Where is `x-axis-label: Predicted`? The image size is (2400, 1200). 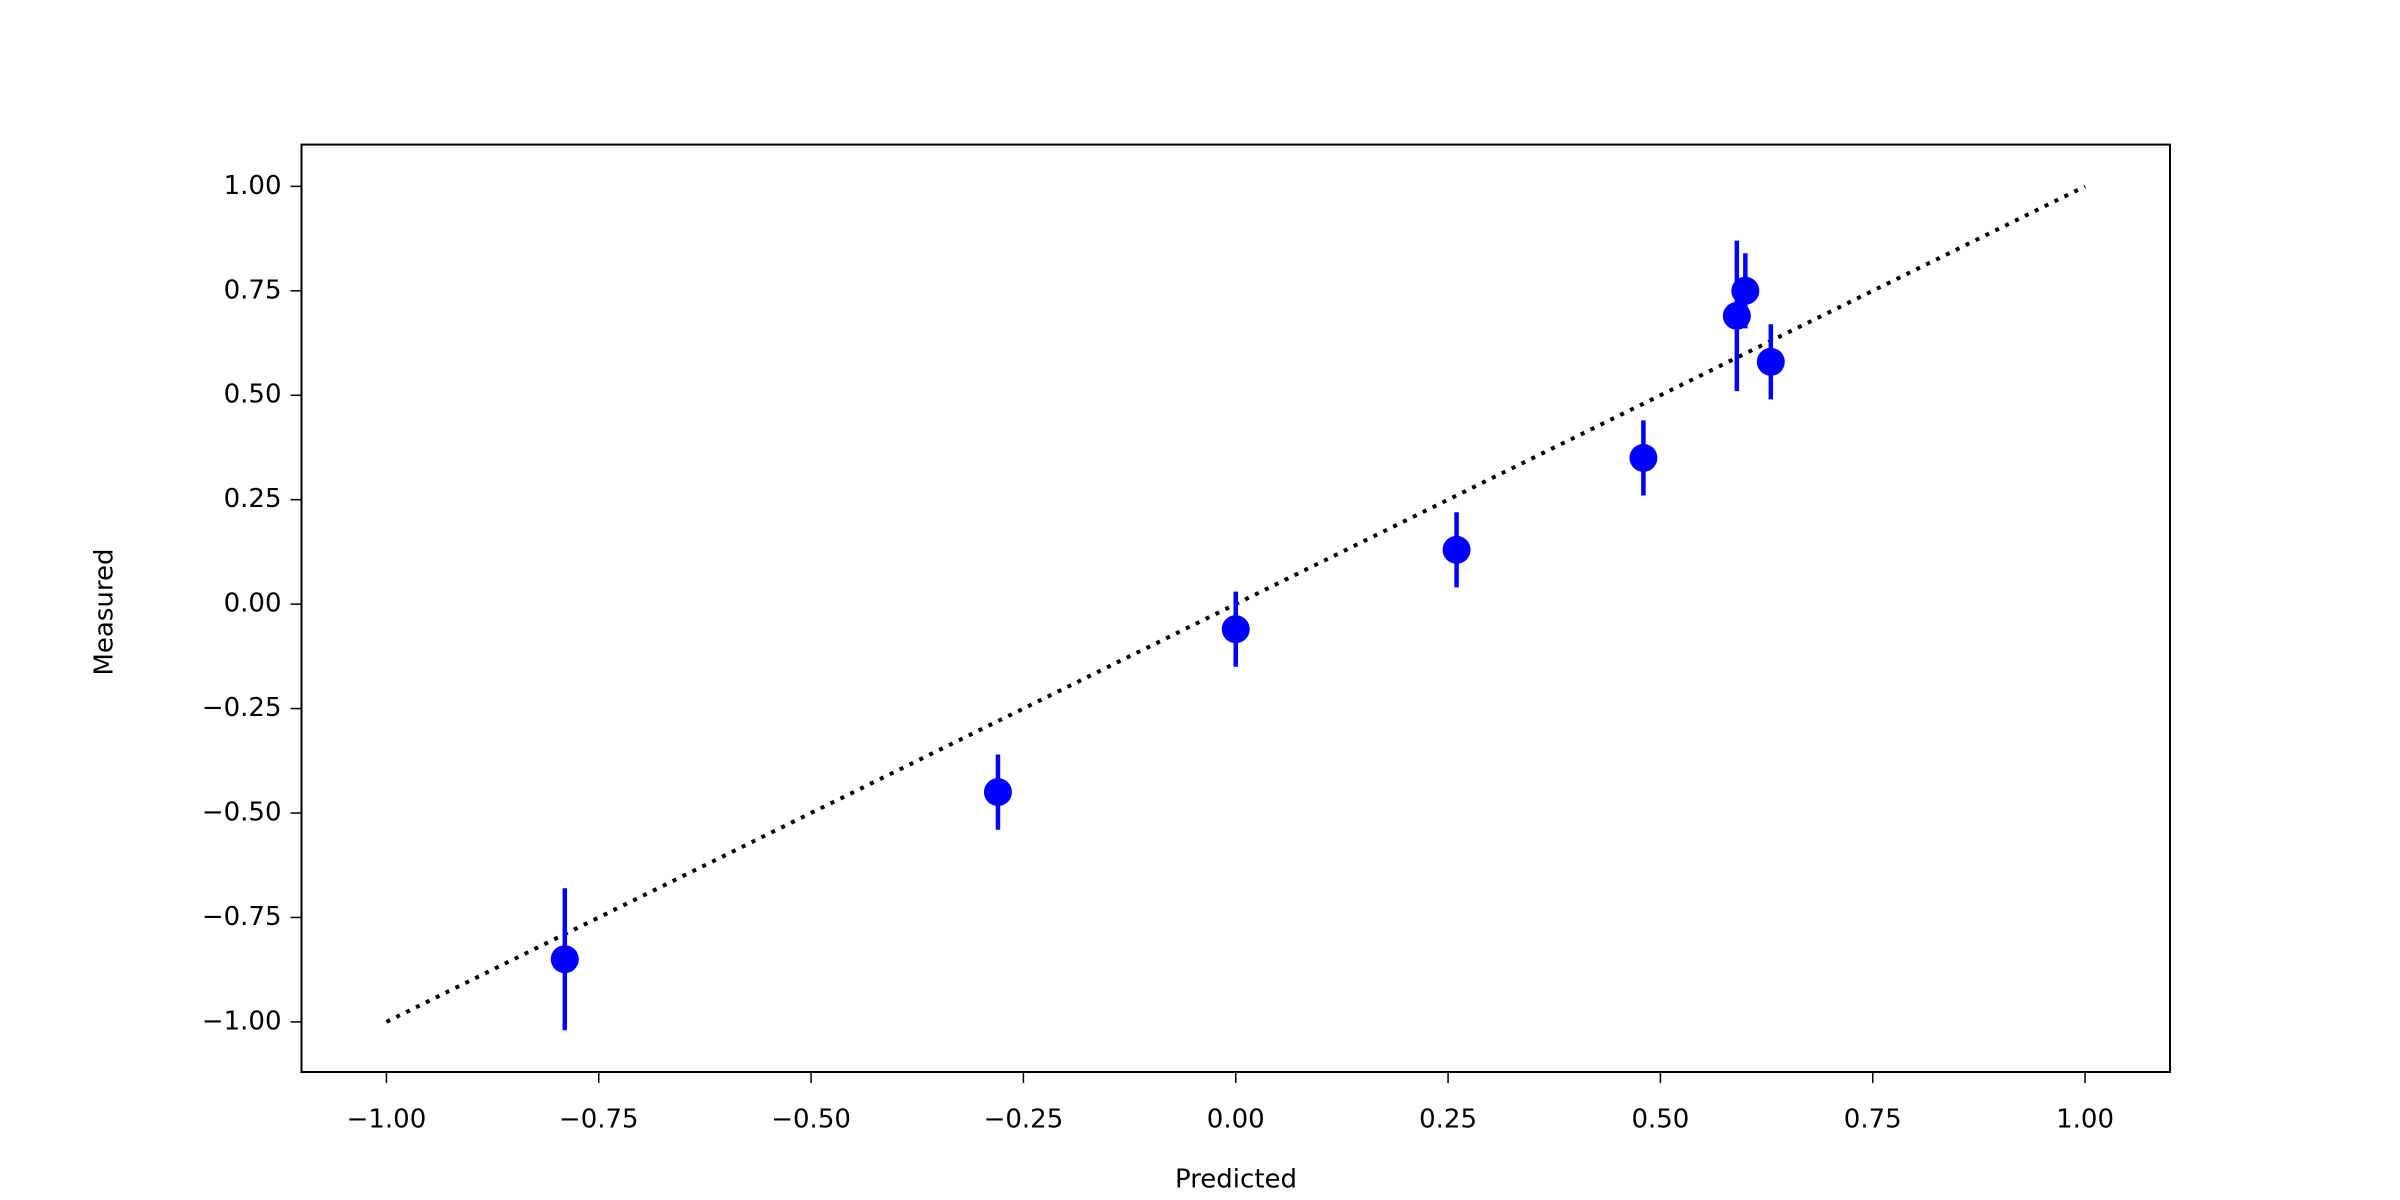
x-axis-label: Predicted is located at coordinates (1236, 1180).